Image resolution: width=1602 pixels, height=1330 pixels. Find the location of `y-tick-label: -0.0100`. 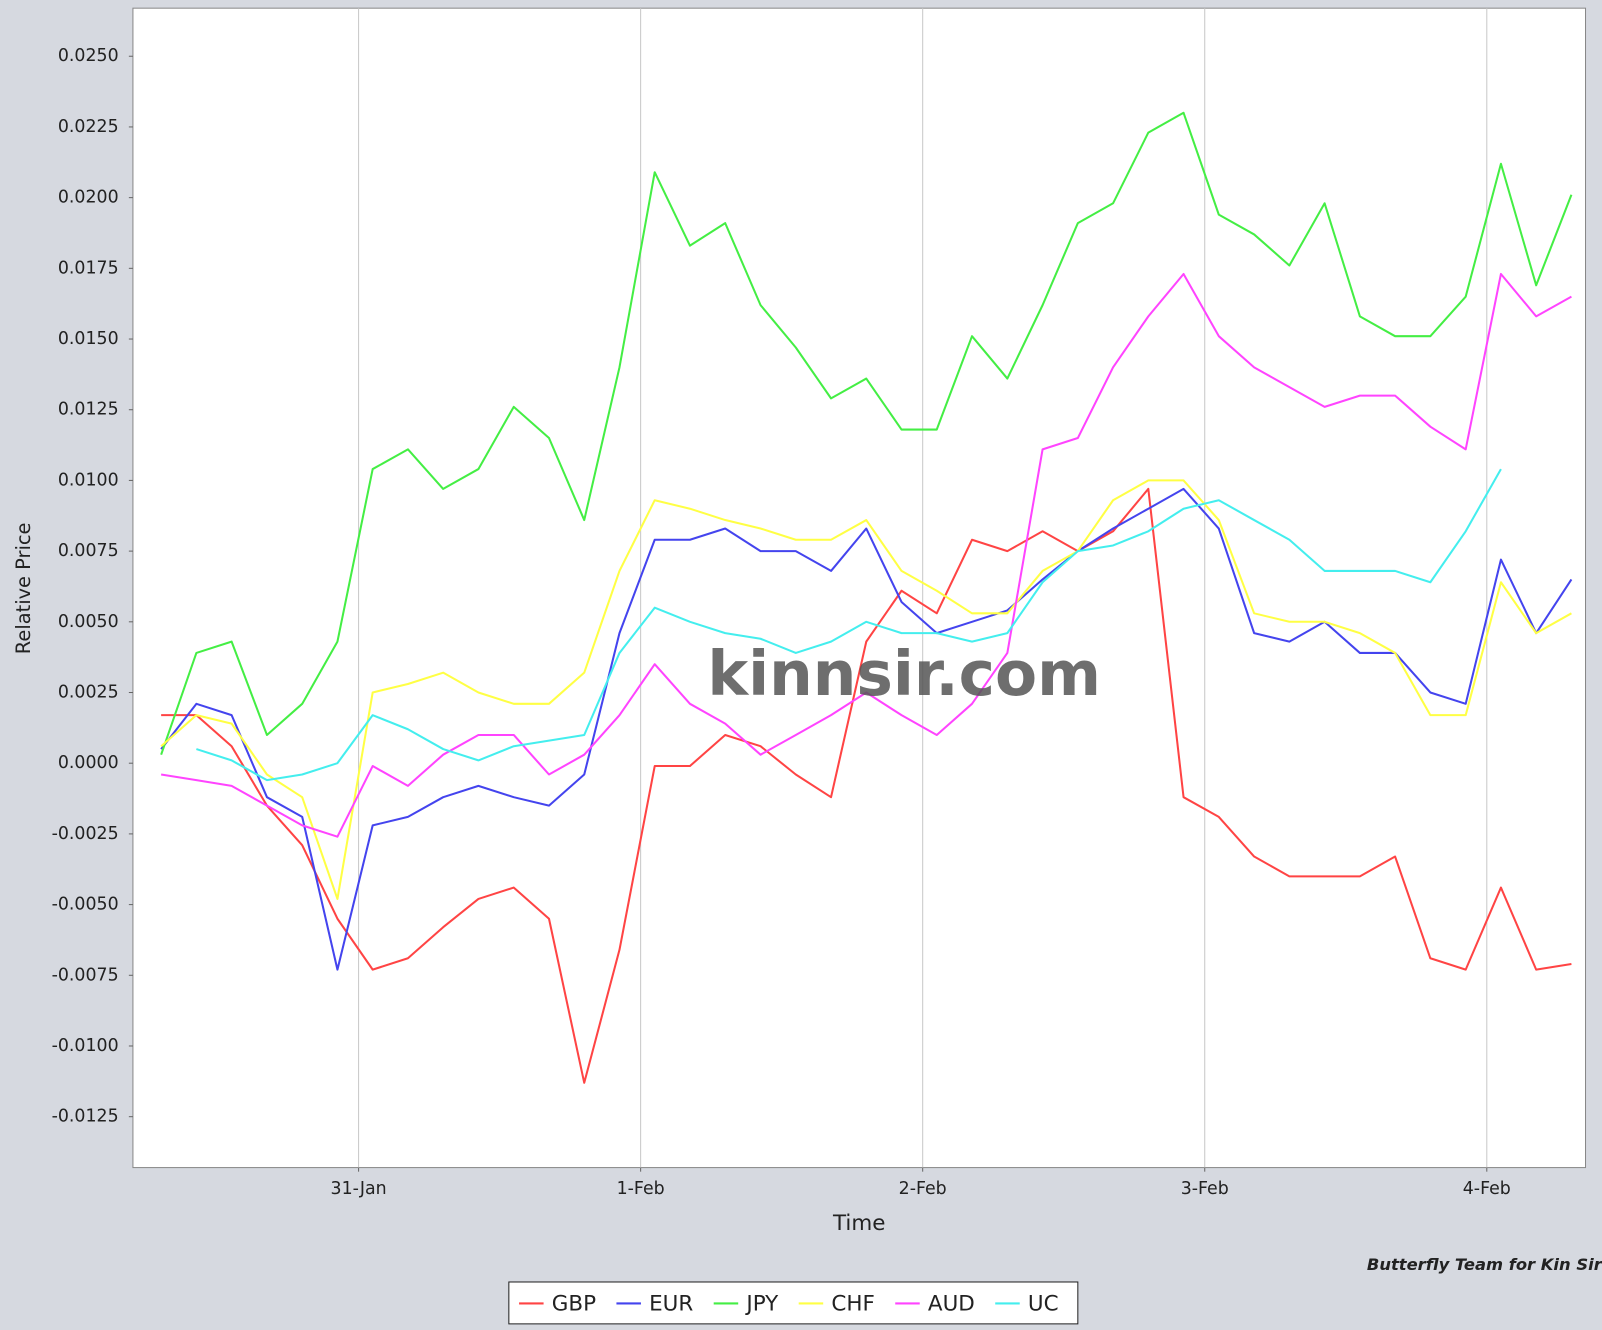

y-tick-label: -0.0100 is located at coordinates (85, 1046).